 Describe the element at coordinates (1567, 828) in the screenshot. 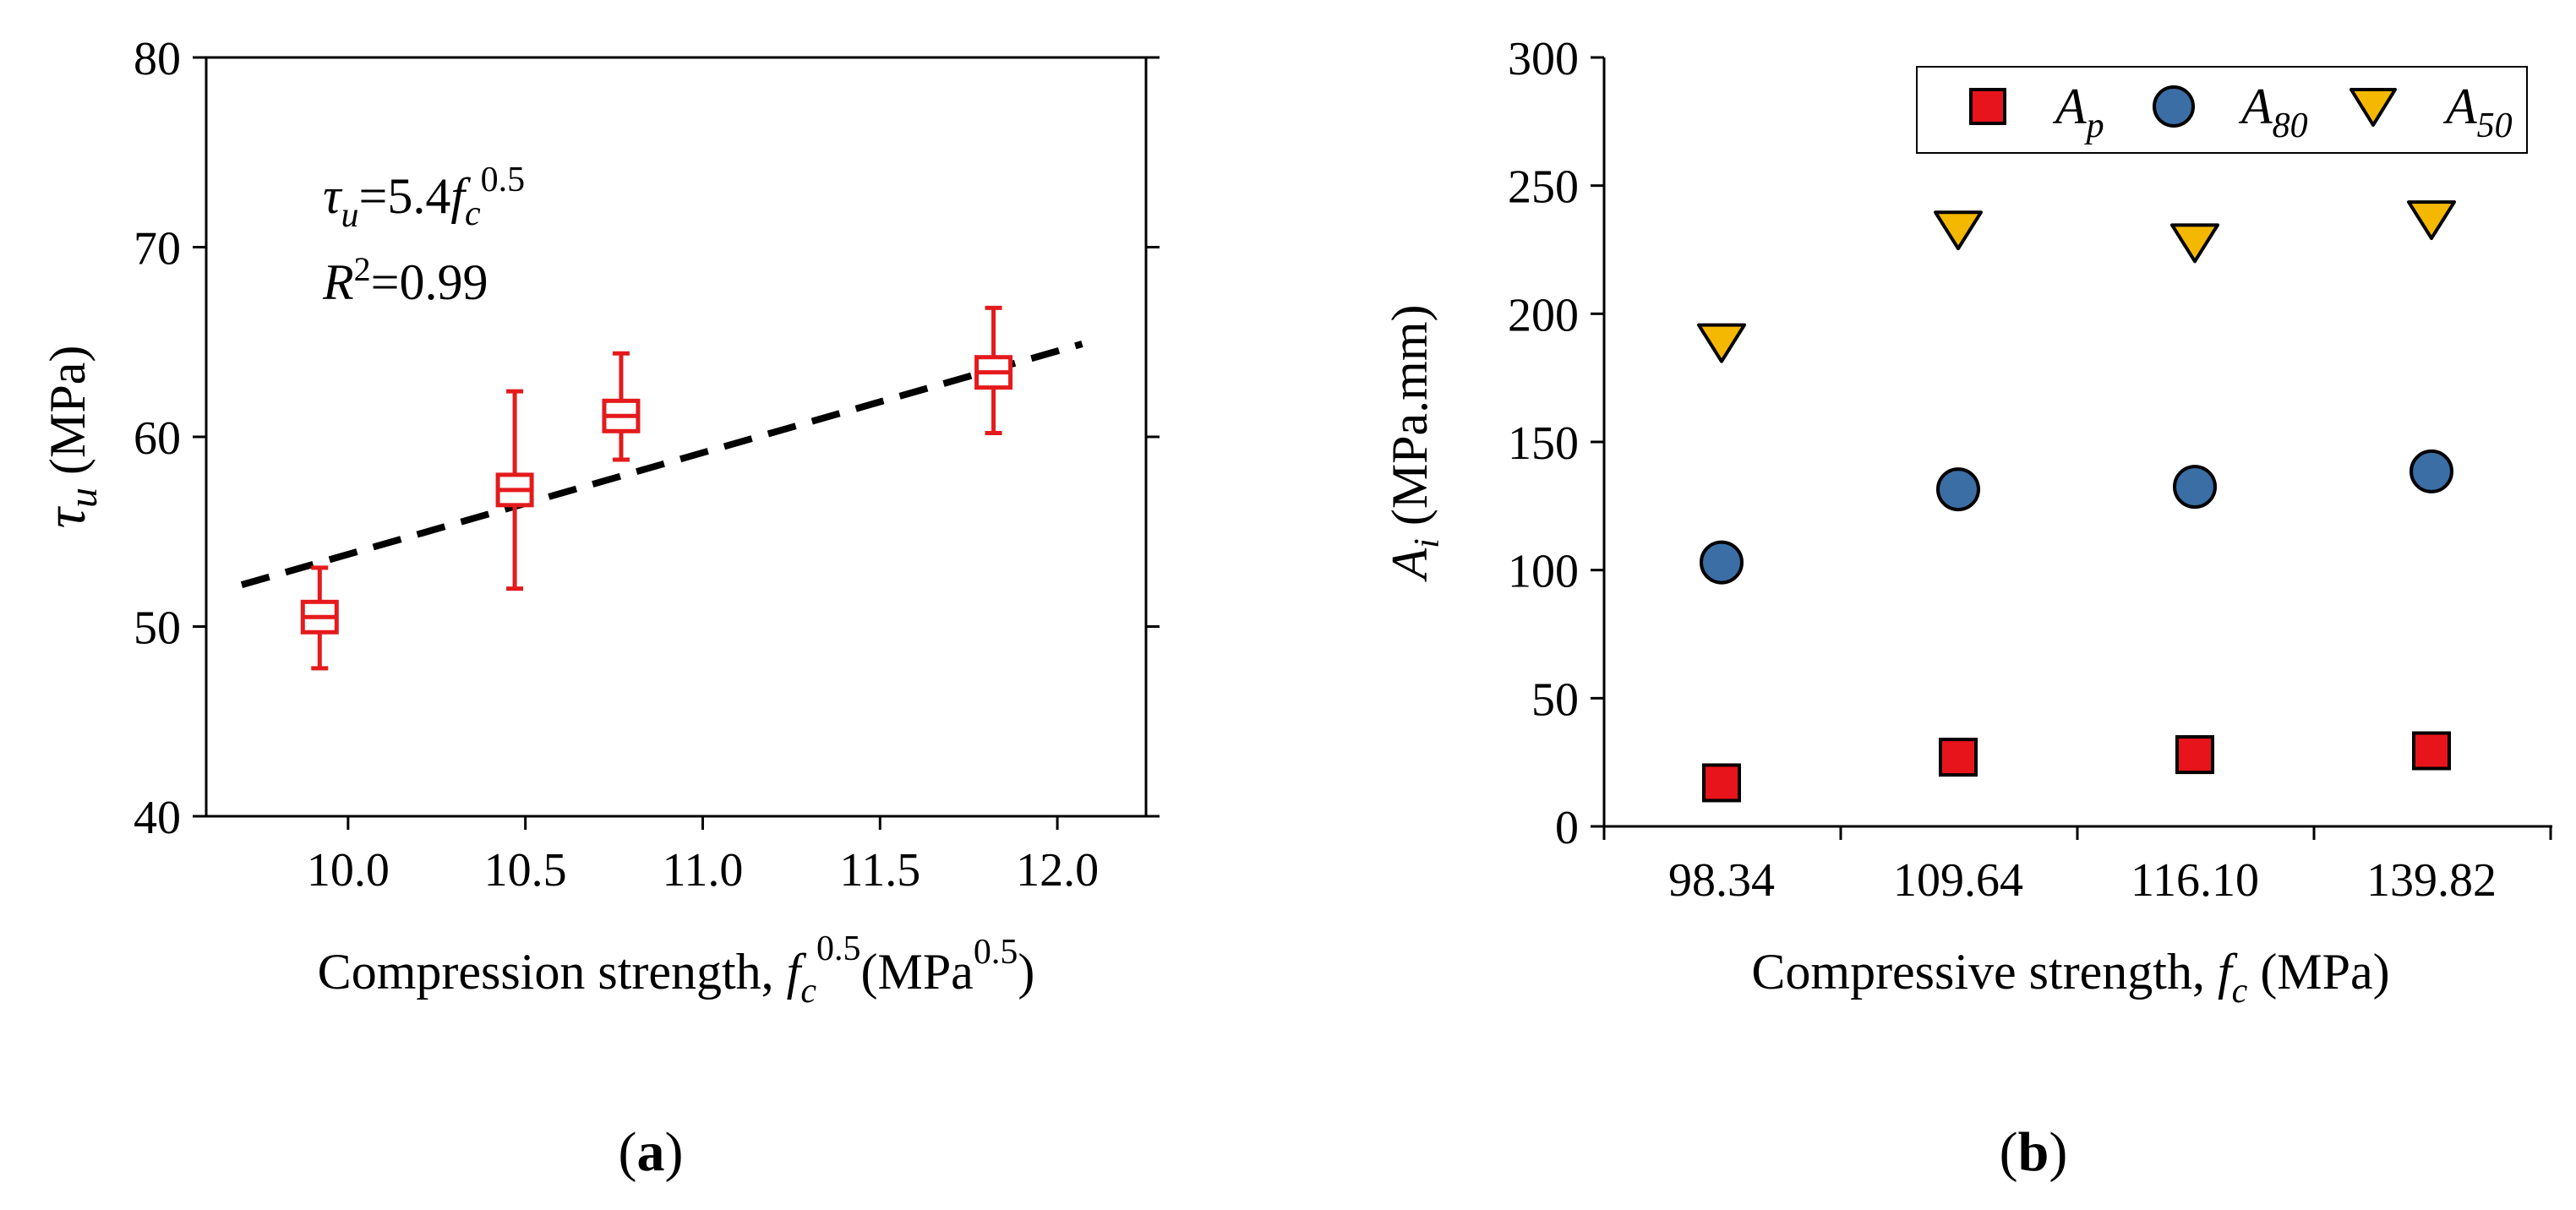

I see `chart-b-y-tick-label: 0` at that location.